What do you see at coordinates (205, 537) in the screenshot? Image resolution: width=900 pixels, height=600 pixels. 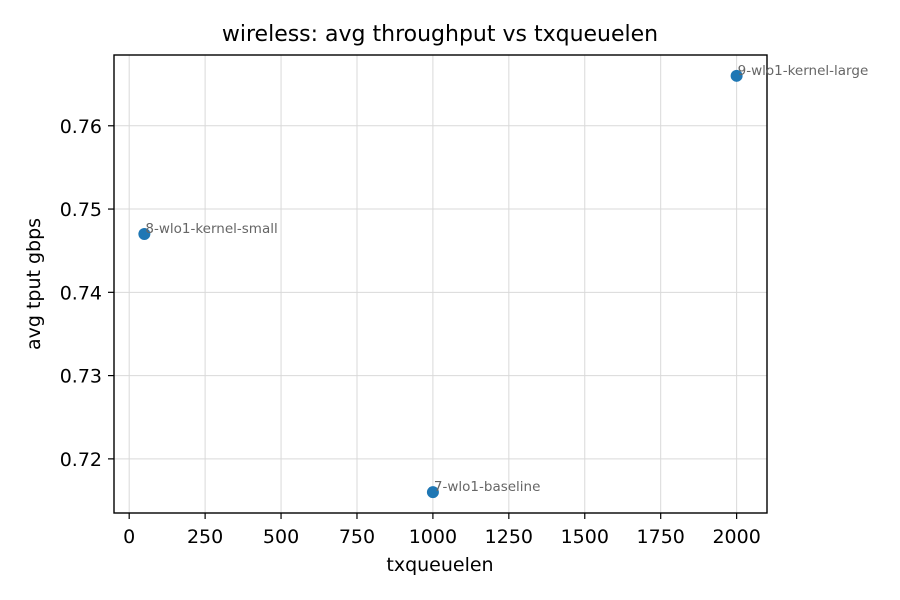 I see `x-tick-label: 250` at bounding box center [205, 537].